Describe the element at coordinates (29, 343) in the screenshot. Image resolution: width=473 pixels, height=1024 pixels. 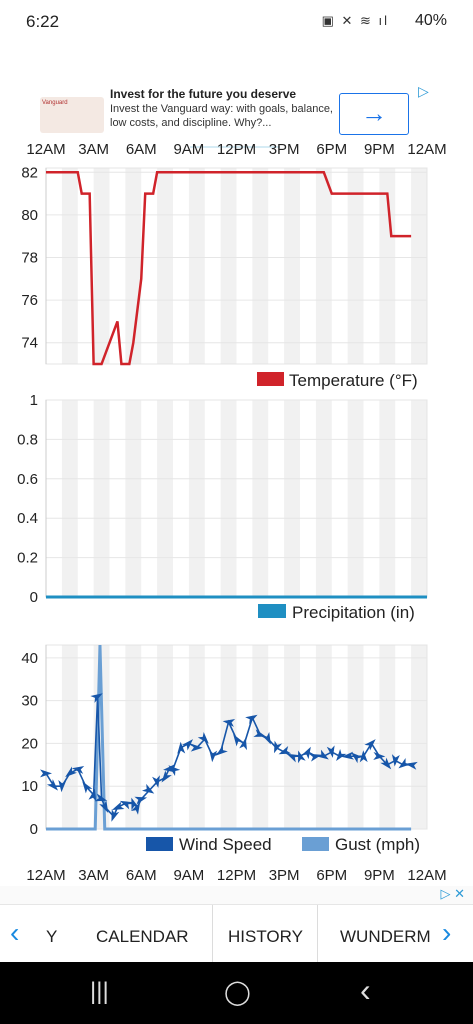
I see `y-tick-label: 74` at that location.